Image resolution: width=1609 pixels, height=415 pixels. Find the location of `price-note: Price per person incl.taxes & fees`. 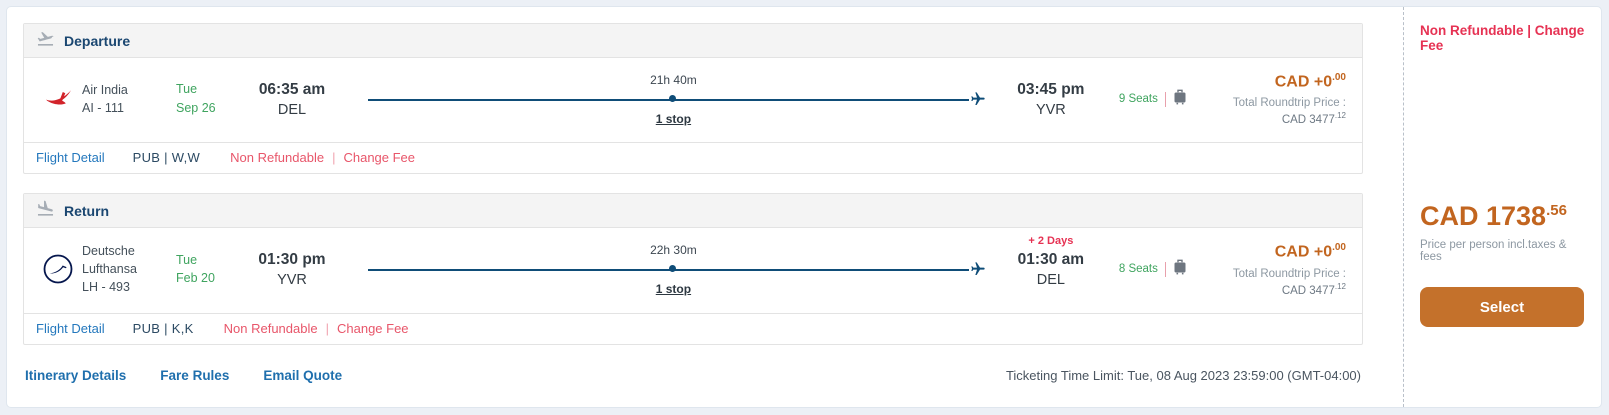

price-note: Price per person incl.taxes & fees is located at coordinates (1493, 251).